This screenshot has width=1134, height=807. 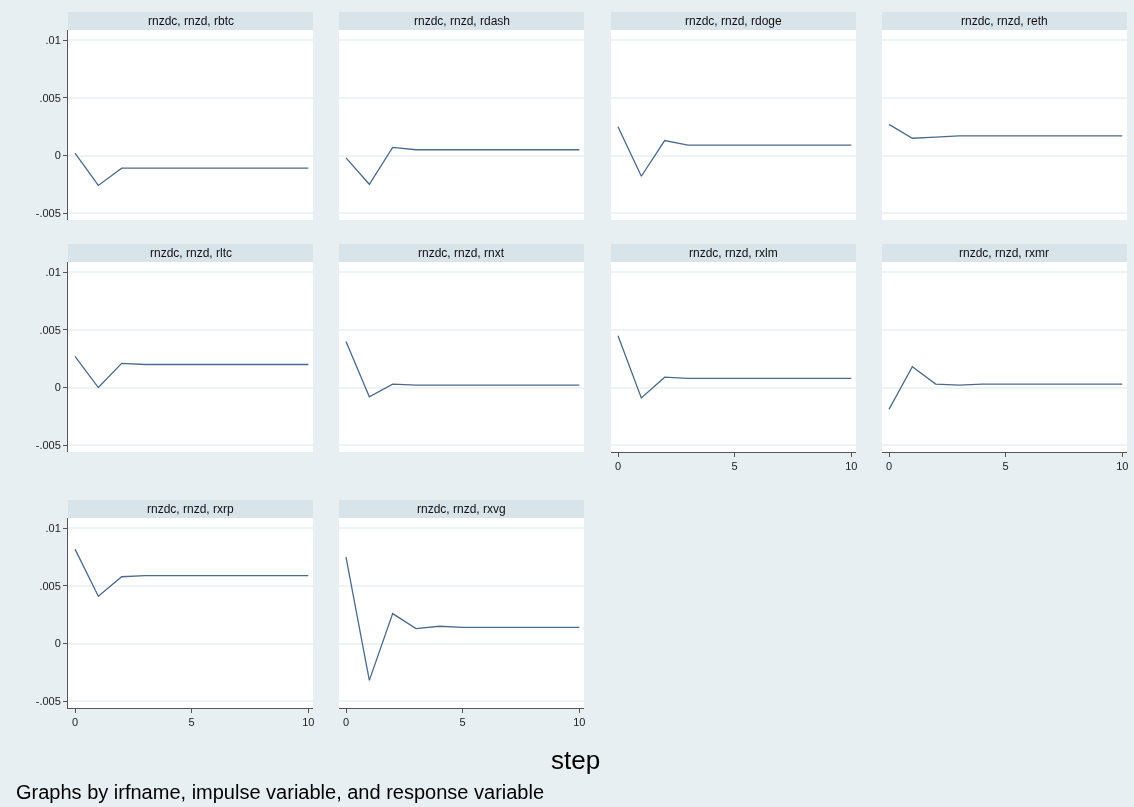 I want to click on chart-title: rnzdc, rnzd, rdoge, so click(x=734, y=21).